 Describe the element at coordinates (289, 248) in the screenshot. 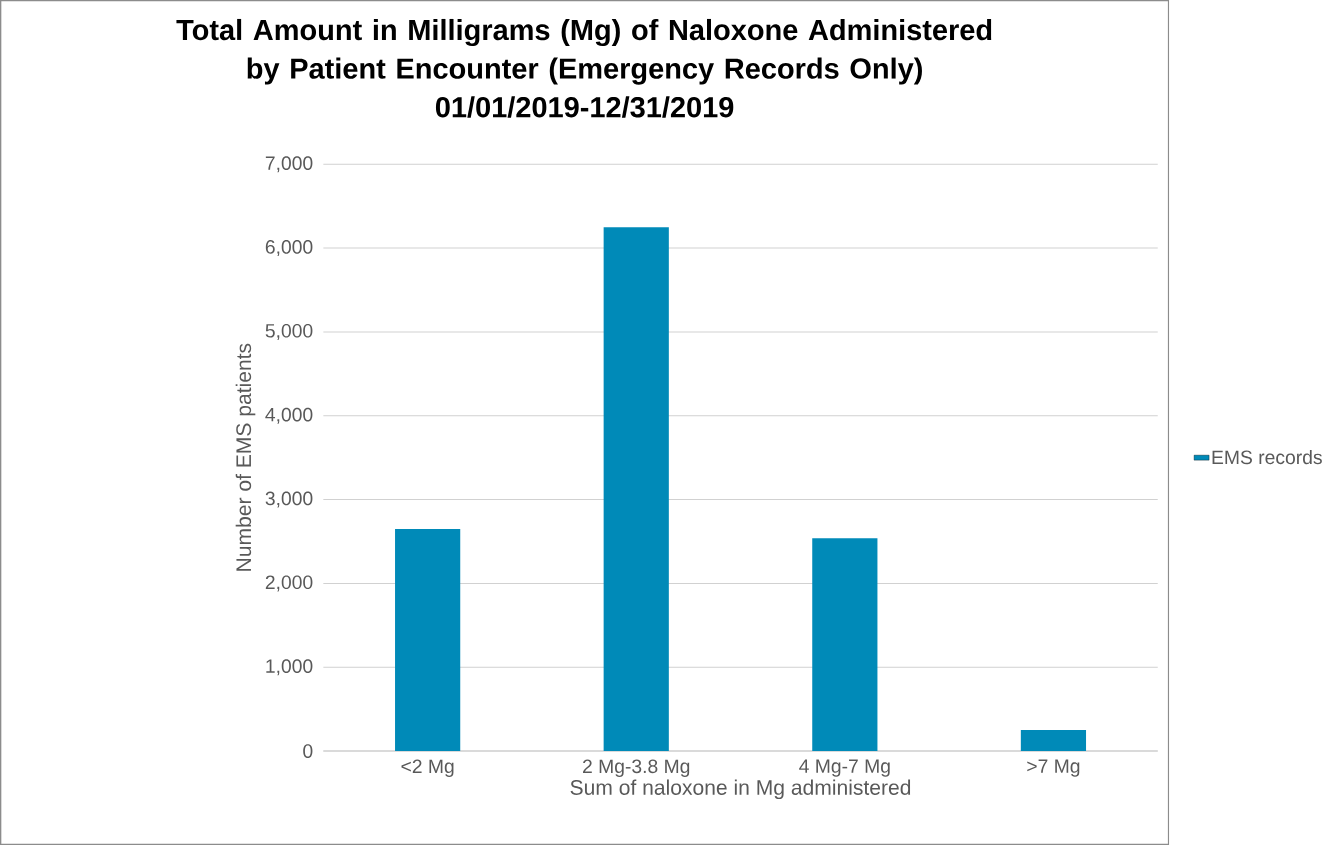

I see `y-tick-label: 6,000` at that location.